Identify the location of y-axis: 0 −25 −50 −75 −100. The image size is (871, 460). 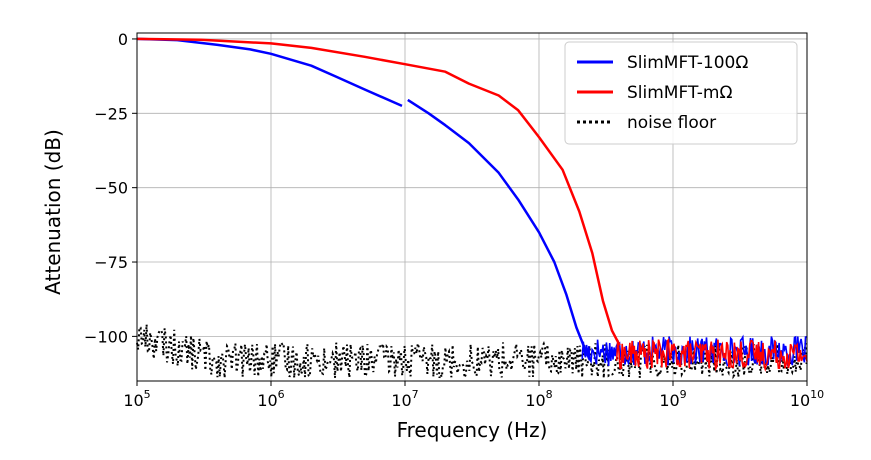
(110, 188).